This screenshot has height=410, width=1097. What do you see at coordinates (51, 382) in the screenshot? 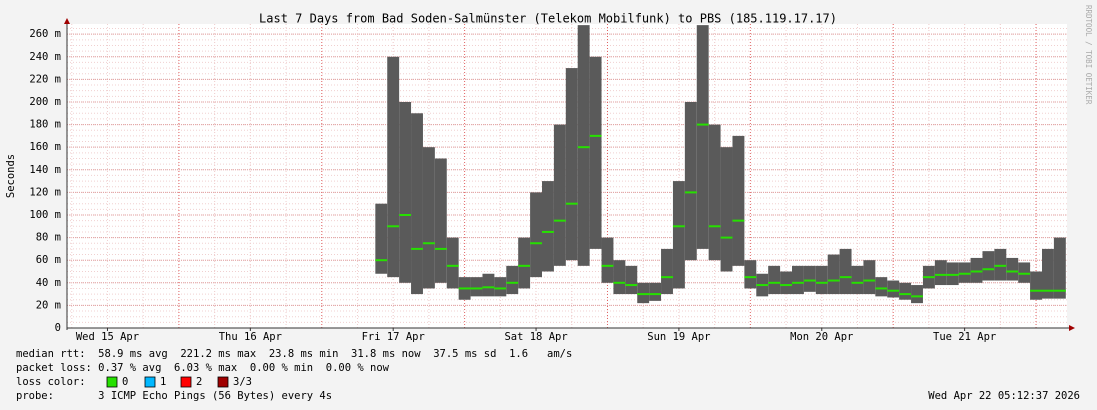
I see `loss-label: loss color:` at bounding box center [51, 382].